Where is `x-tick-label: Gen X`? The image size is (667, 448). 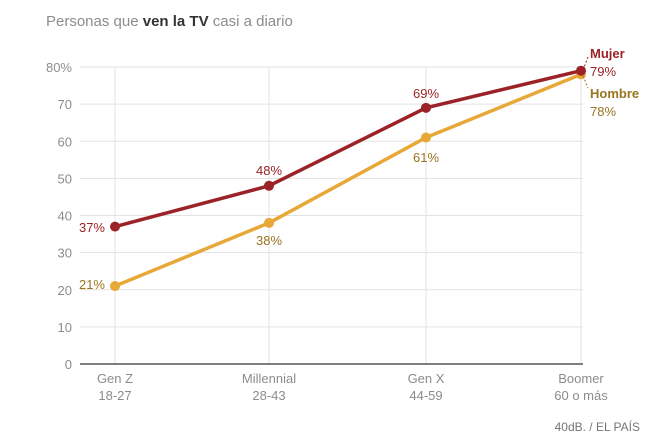 x-tick-label: Gen X is located at coordinates (426, 378).